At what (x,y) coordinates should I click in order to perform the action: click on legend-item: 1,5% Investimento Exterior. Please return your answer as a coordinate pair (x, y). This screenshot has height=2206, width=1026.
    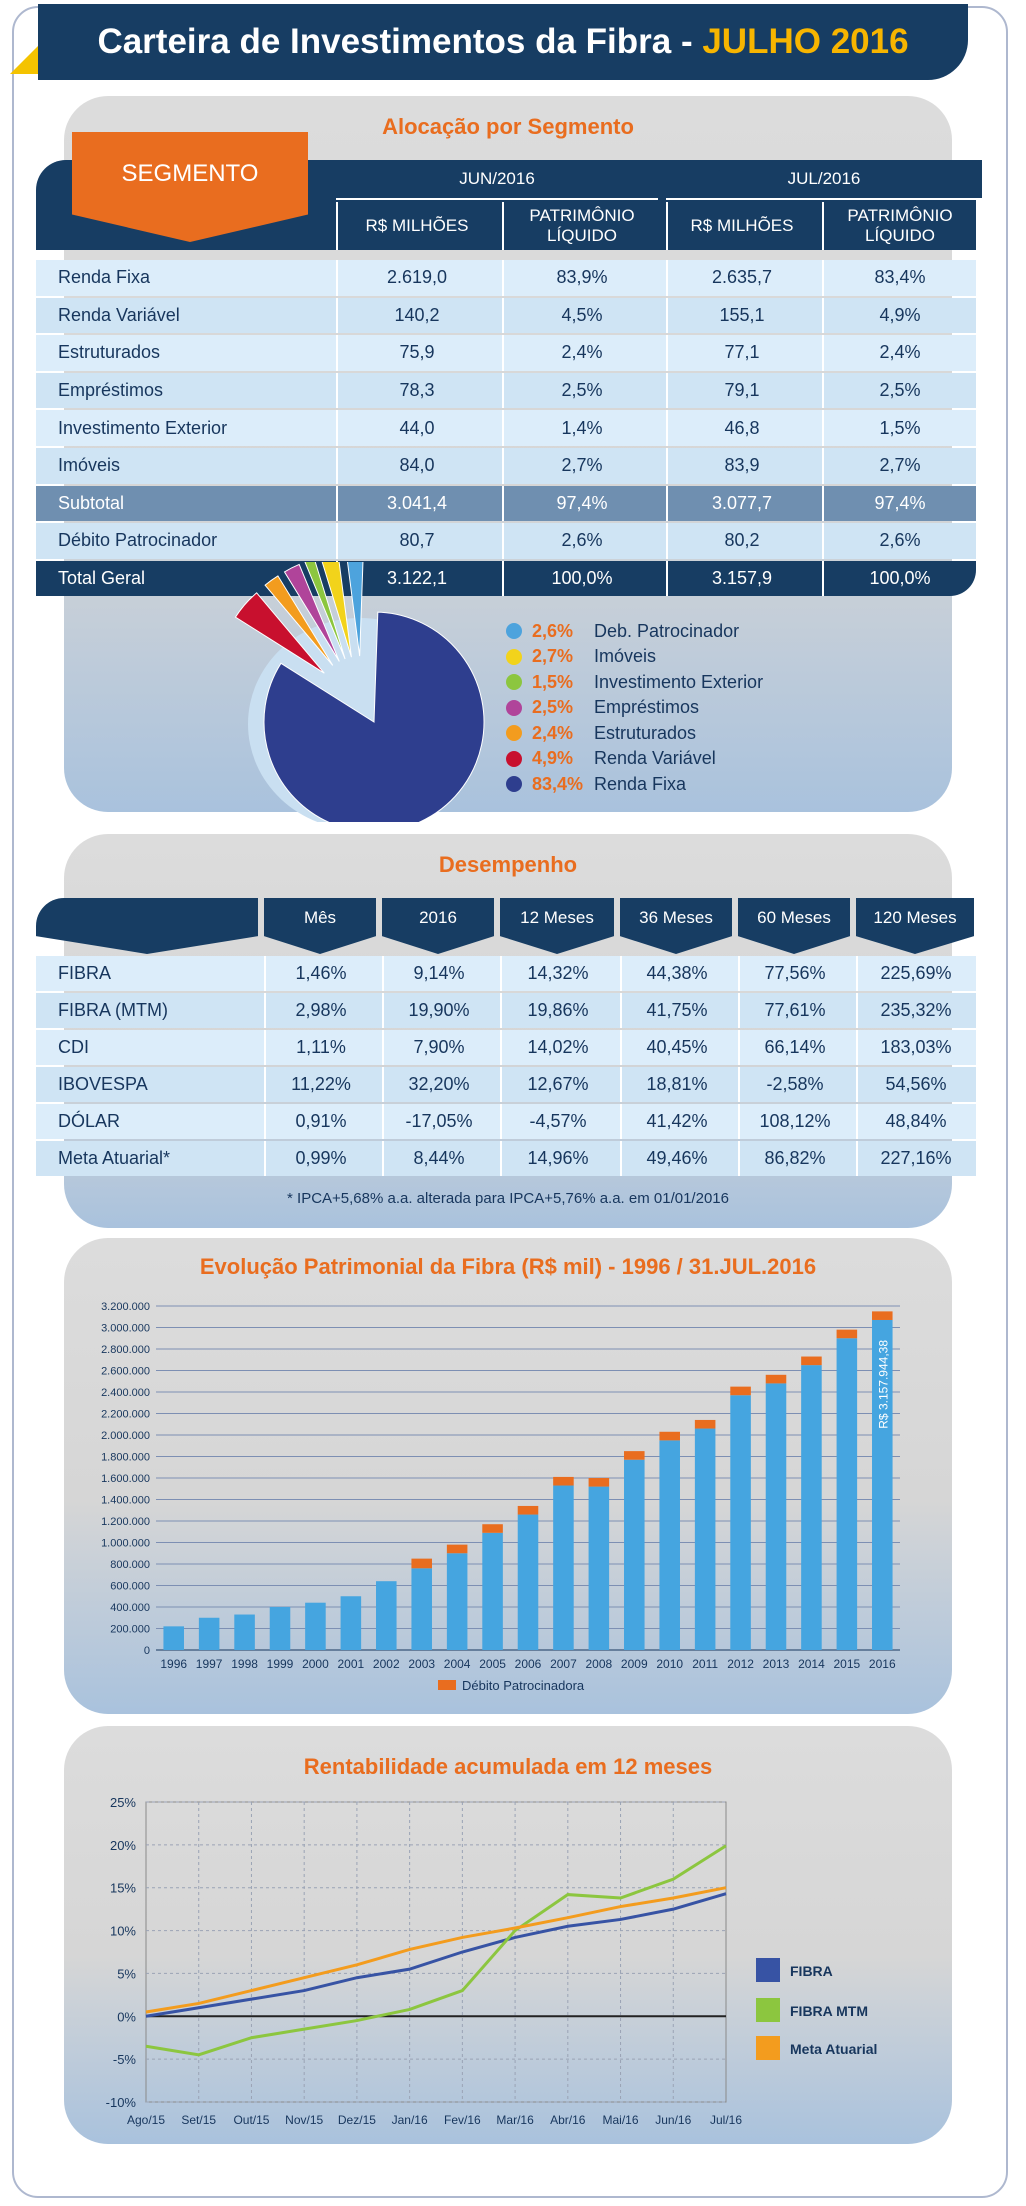
    Looking at the image, I should click on (634, 682).